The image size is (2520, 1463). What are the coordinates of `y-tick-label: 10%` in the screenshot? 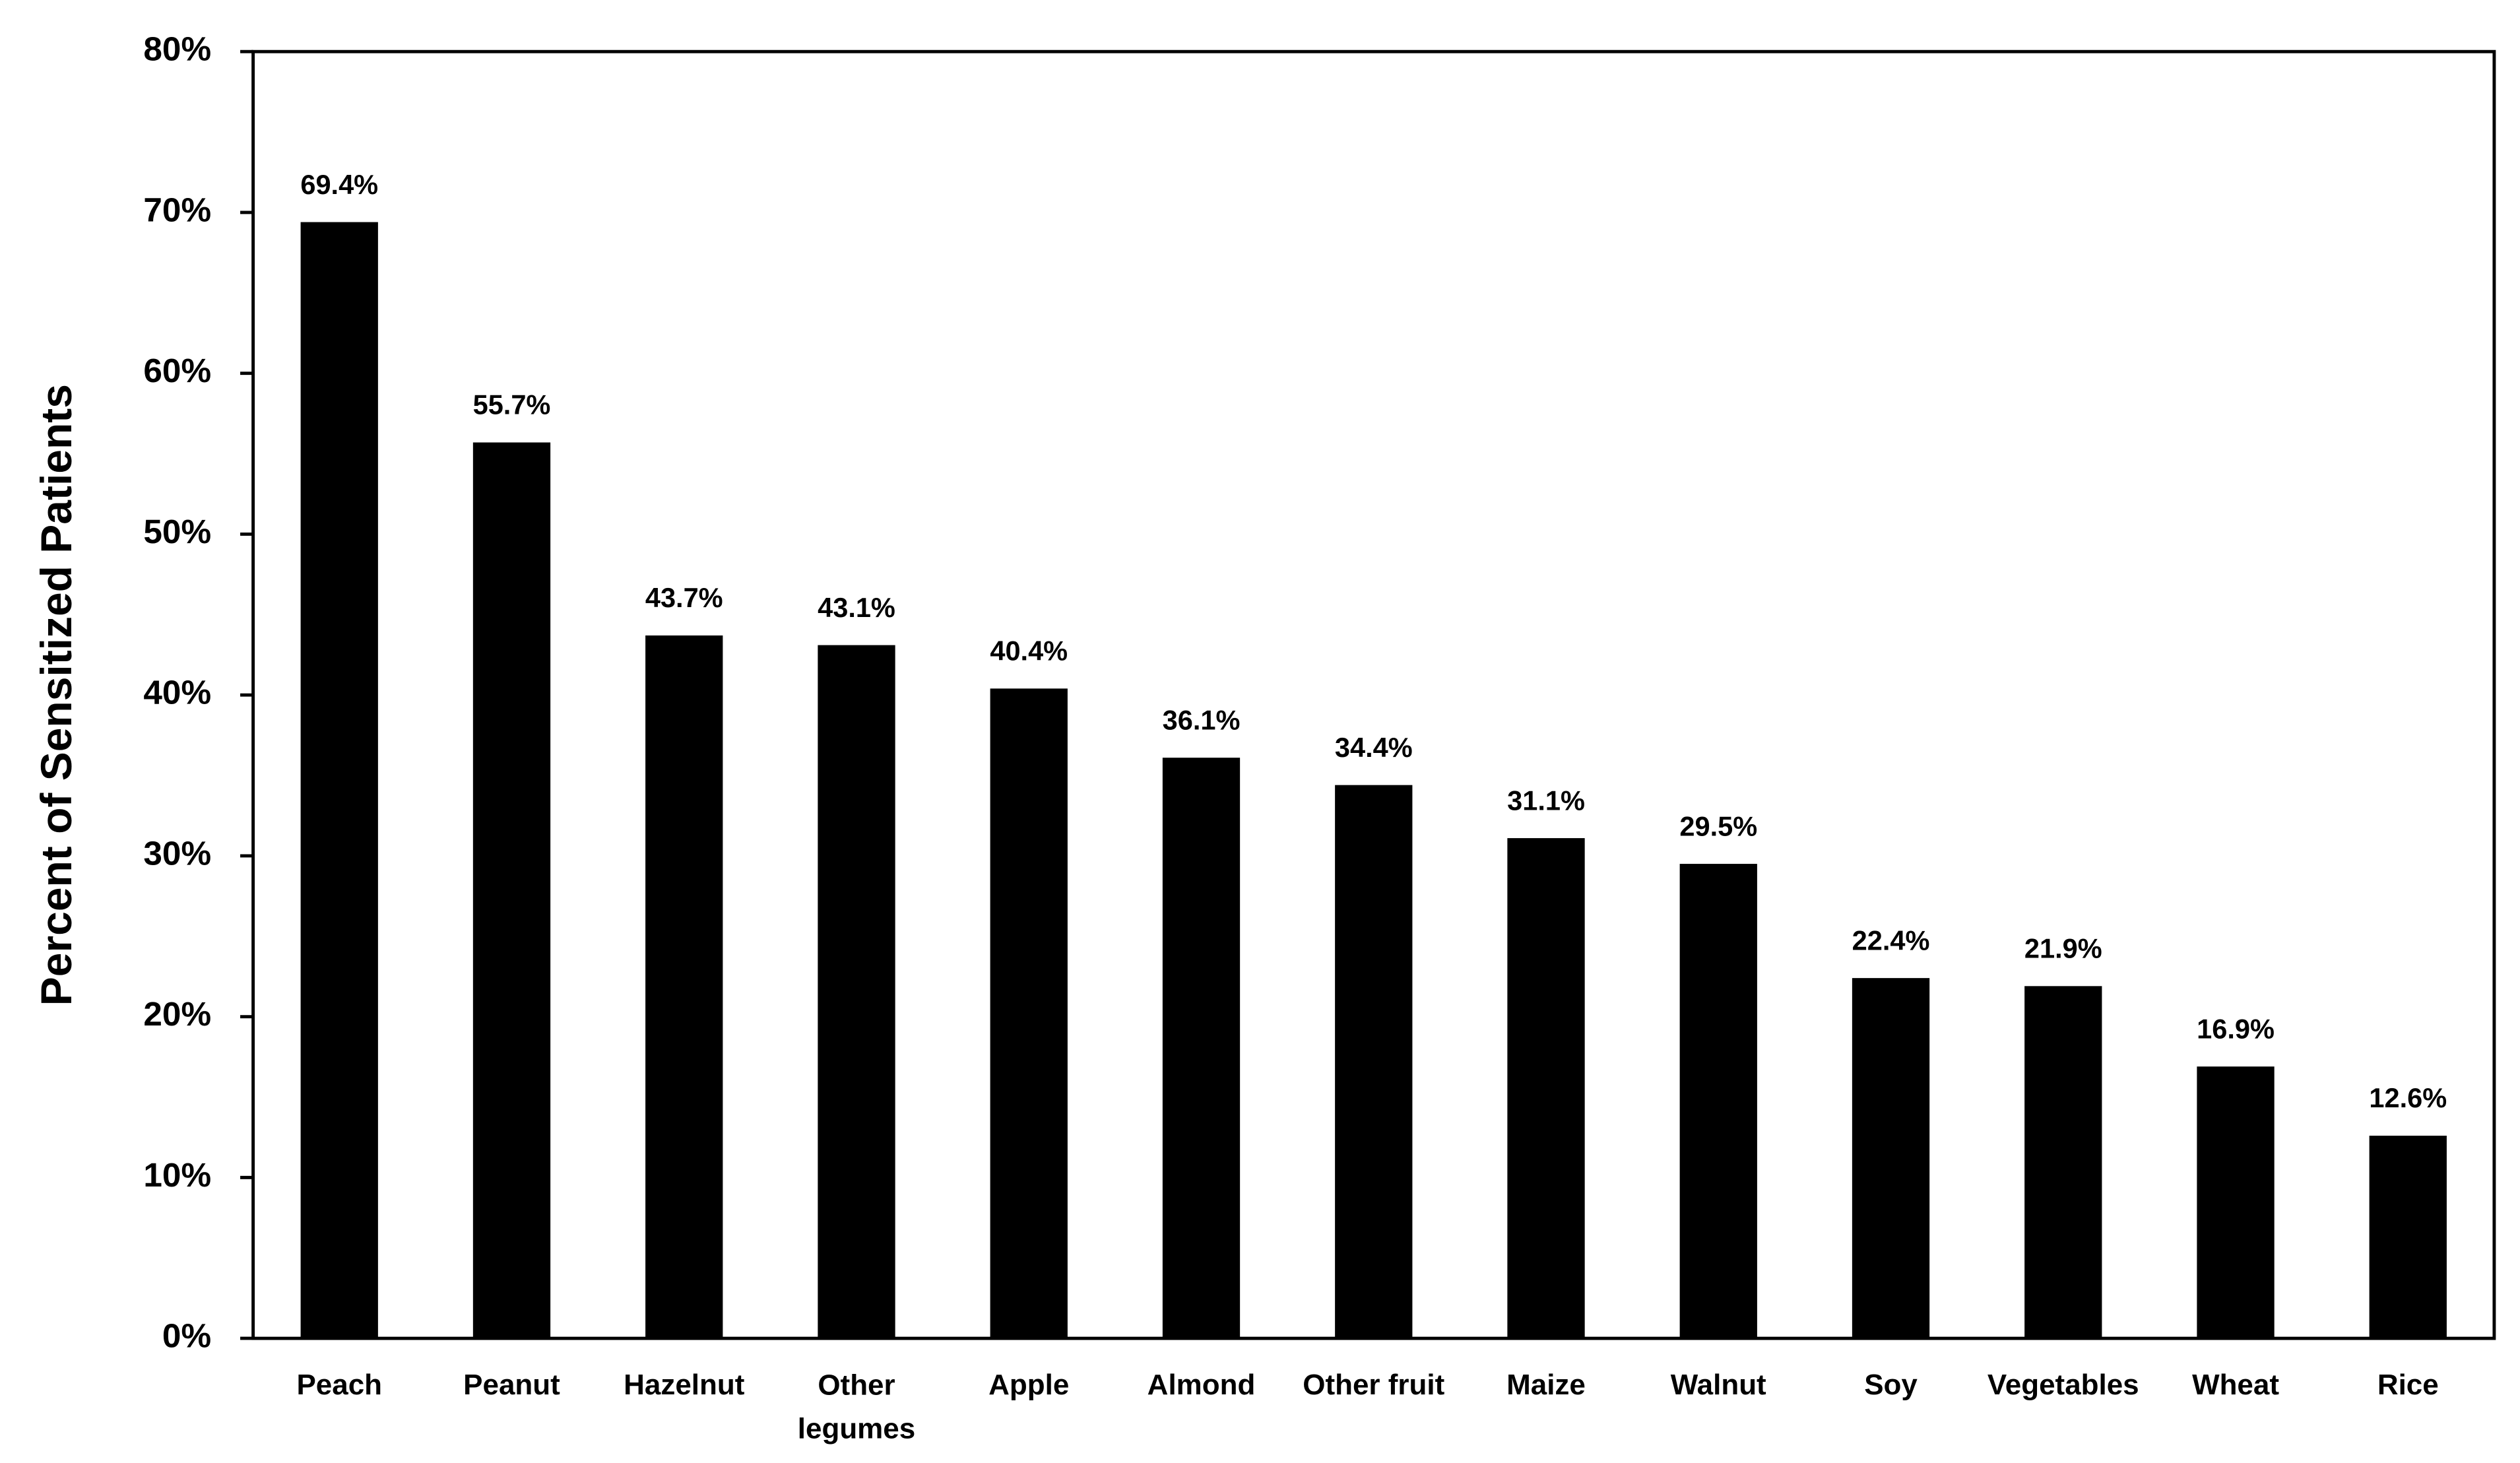 It's located at (177, 1175).